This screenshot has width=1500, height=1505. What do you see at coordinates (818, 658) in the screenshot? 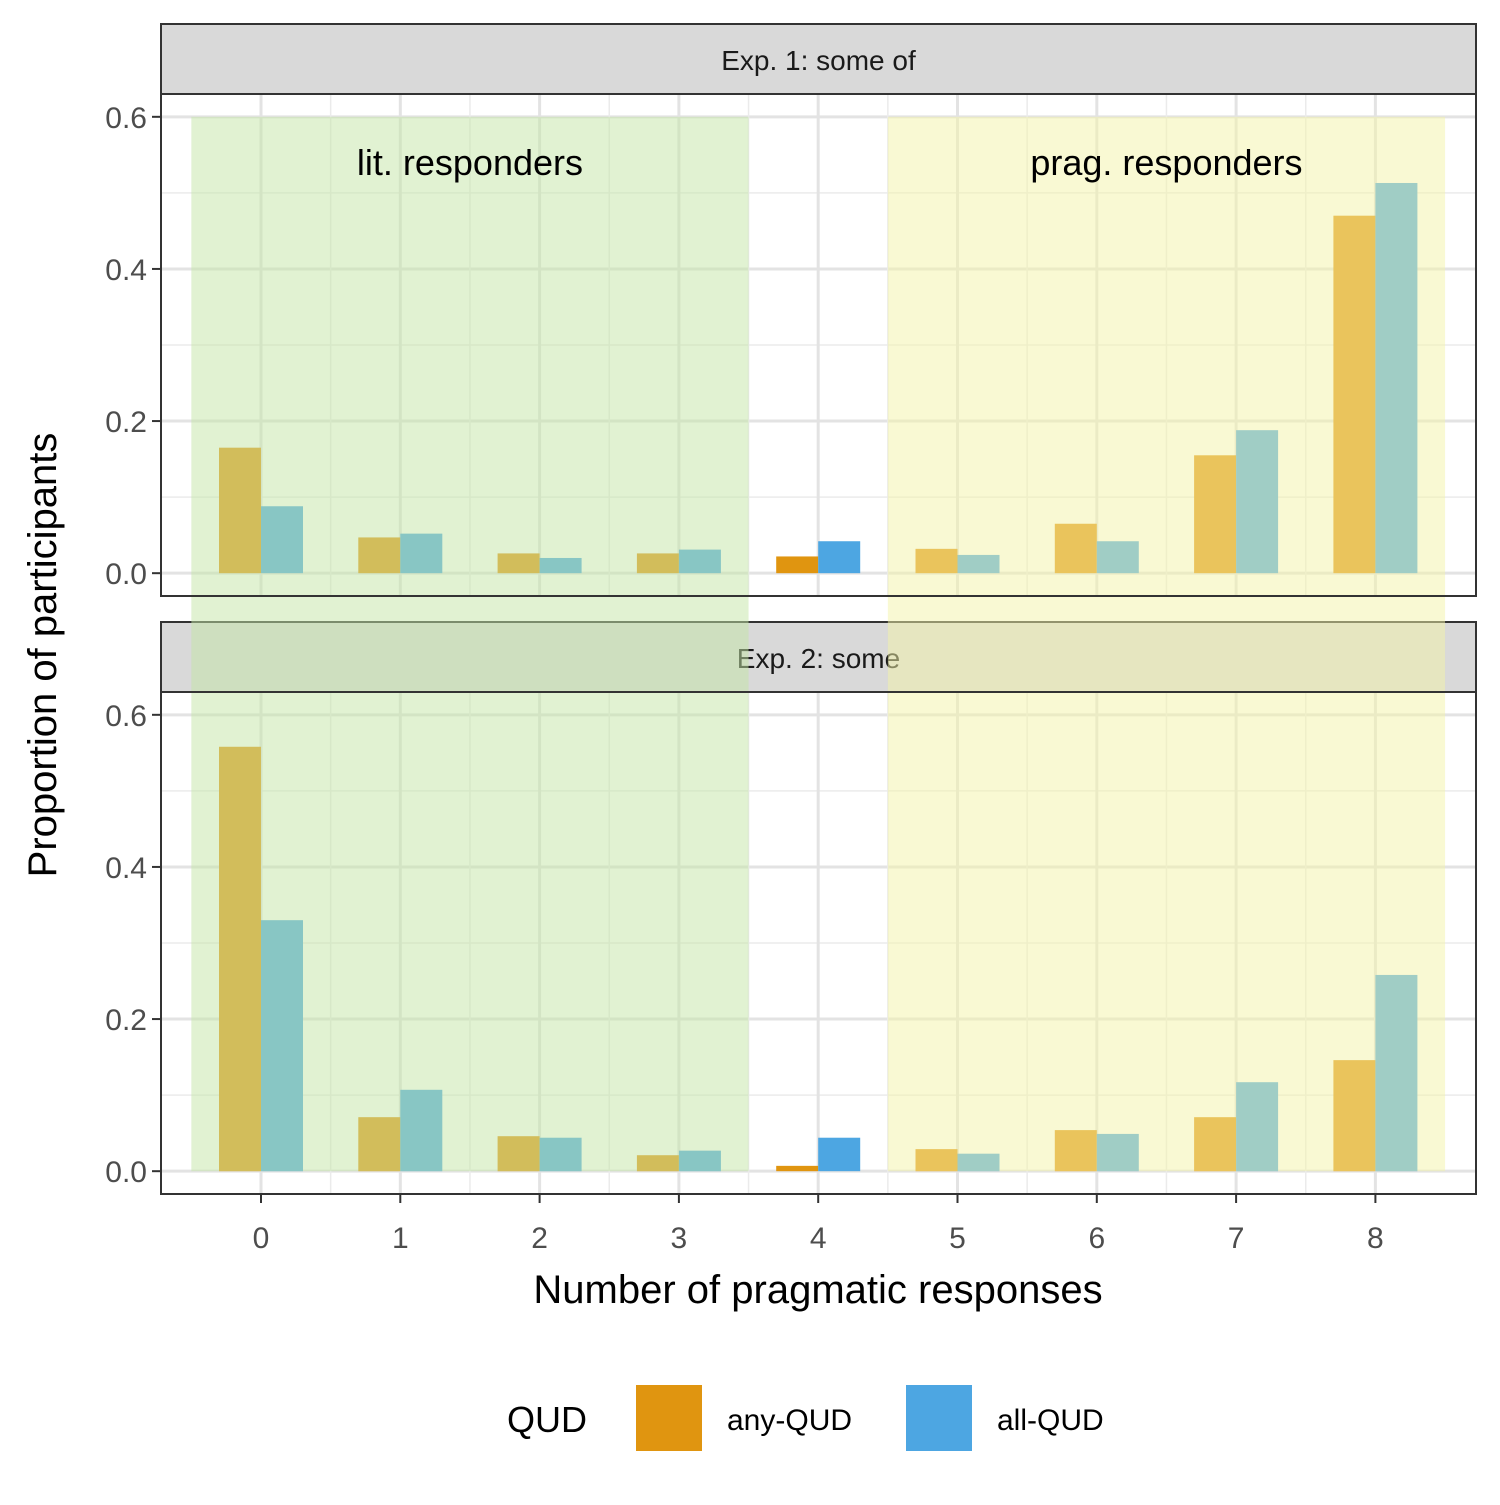
I see `strip-label: Exp. 2: some` at bounding box center [818, 658].